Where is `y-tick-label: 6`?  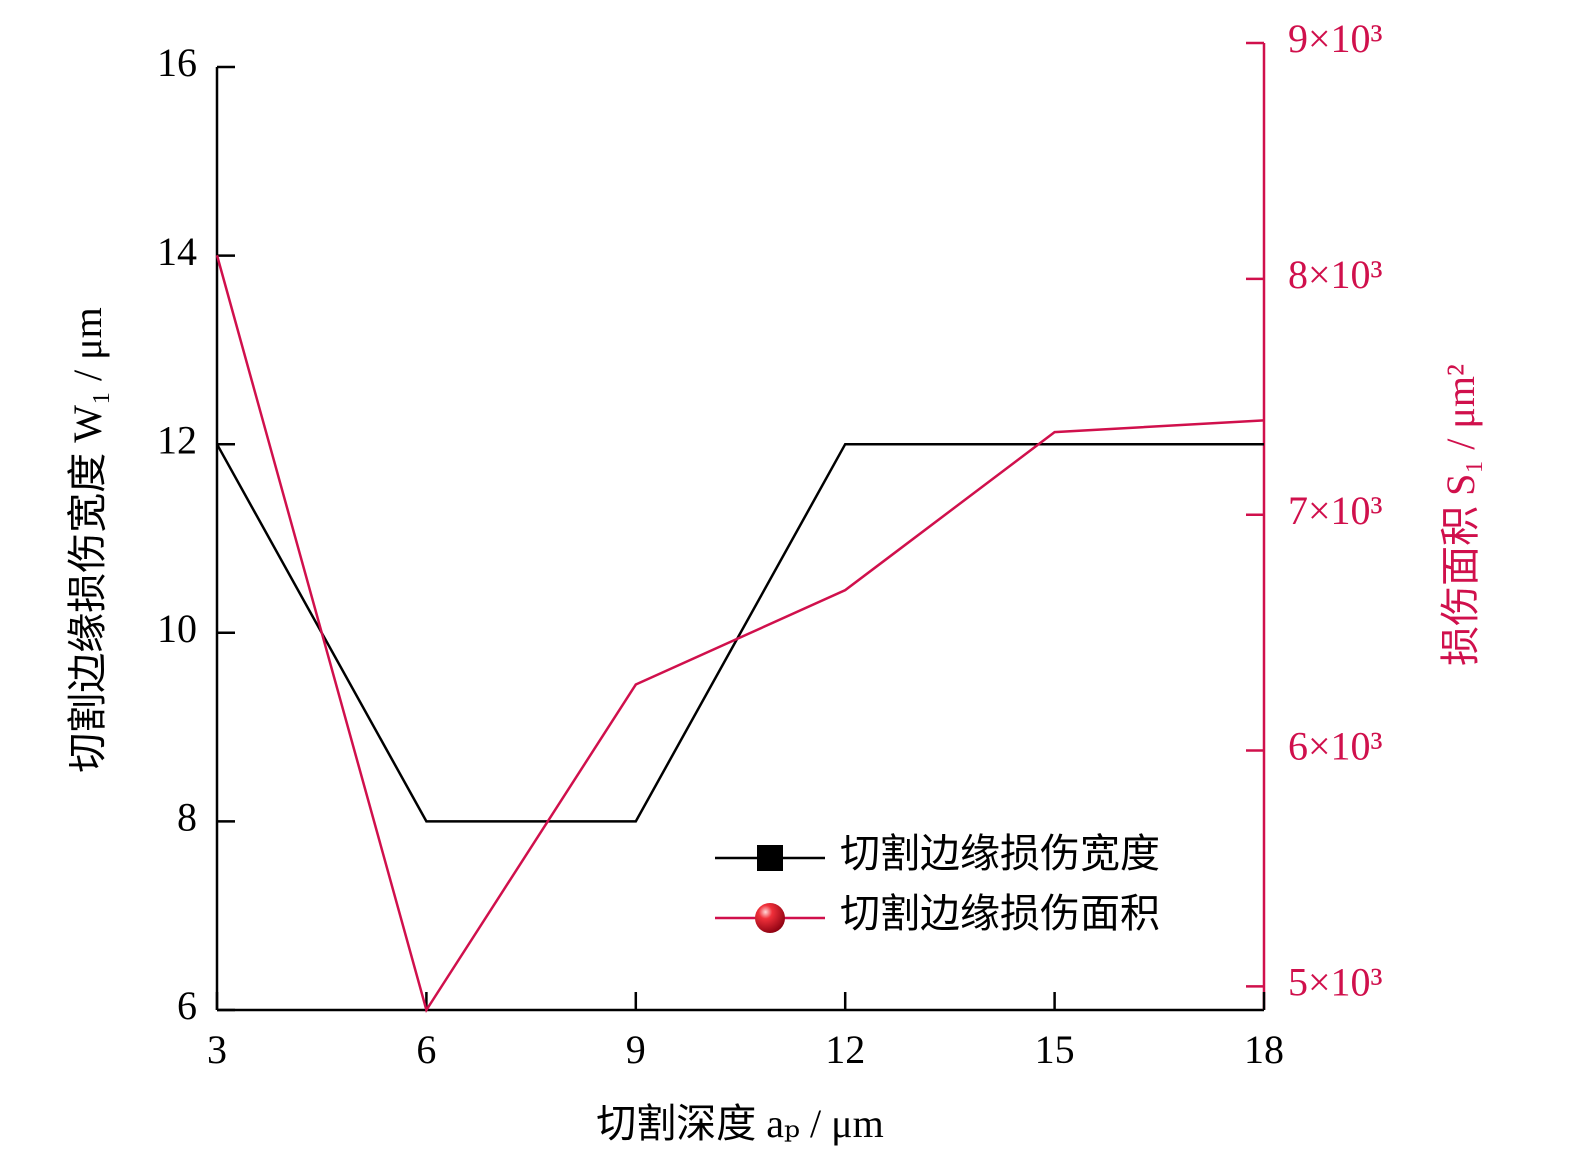
y-tick-label: 6 is located at coordinates (187, 1005).